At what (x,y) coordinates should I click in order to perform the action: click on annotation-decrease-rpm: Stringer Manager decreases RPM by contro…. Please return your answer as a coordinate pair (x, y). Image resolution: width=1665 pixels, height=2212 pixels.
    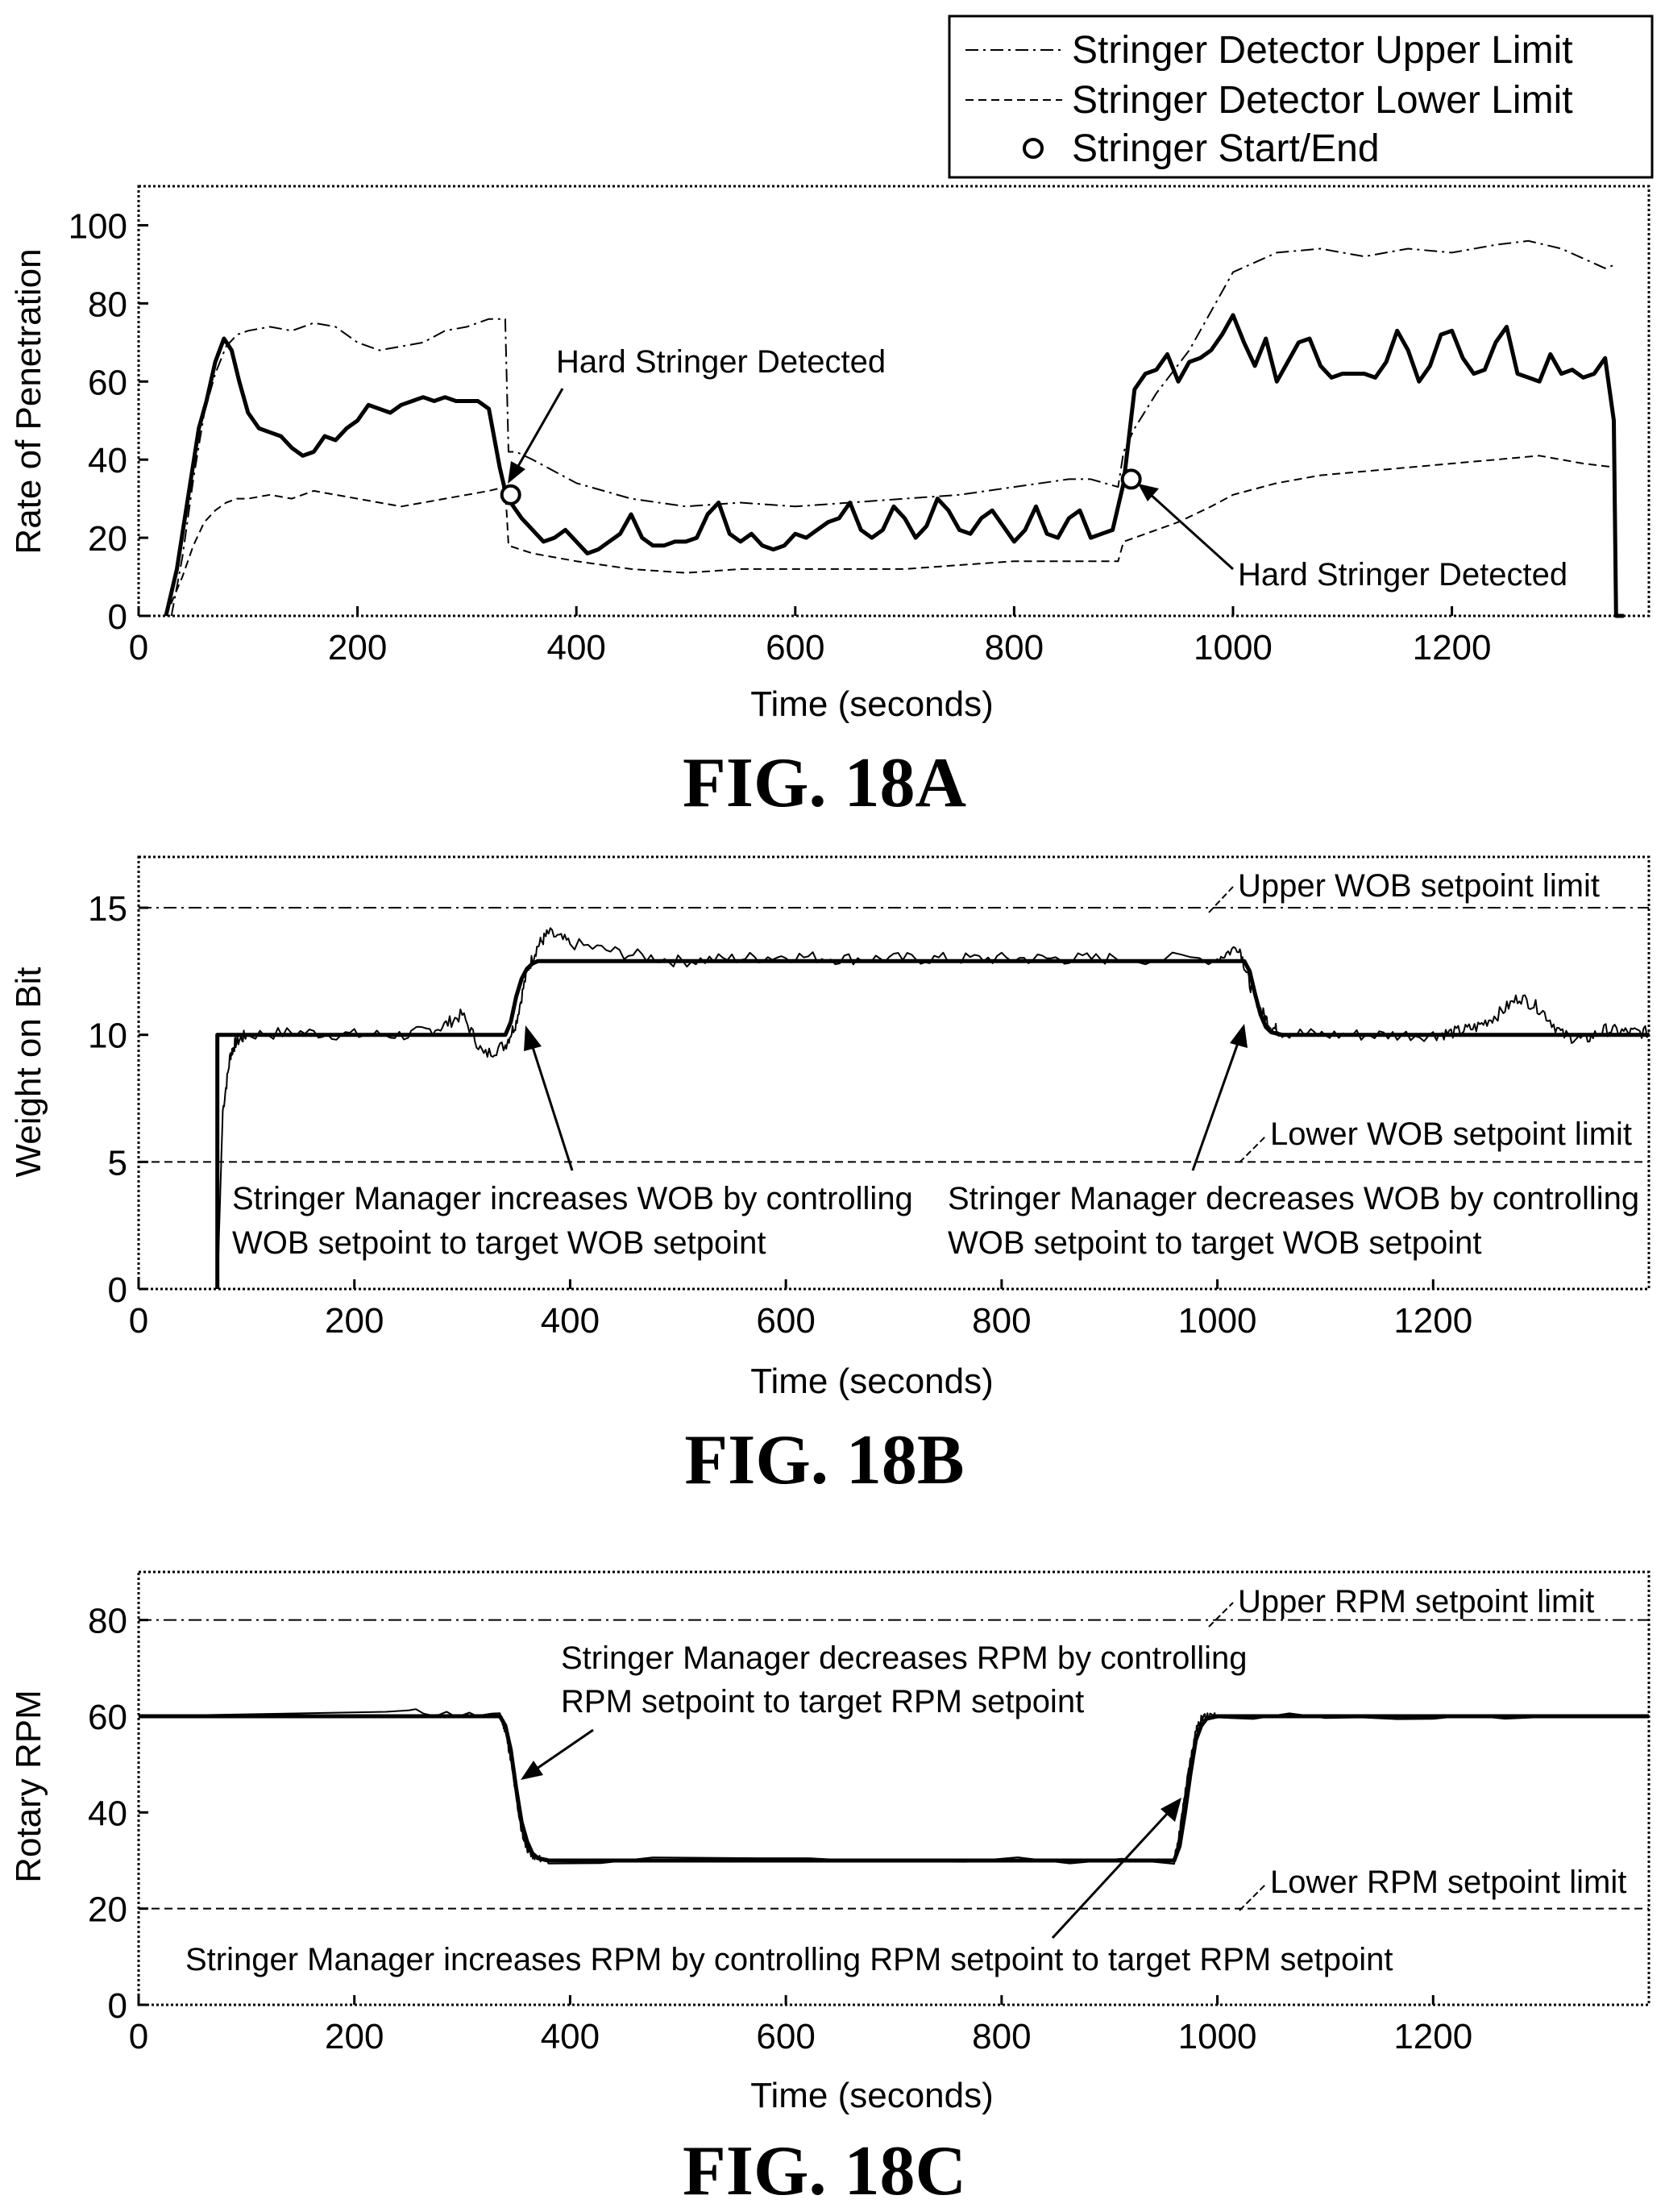
    Looking at the image, I should click on (885, 1710).